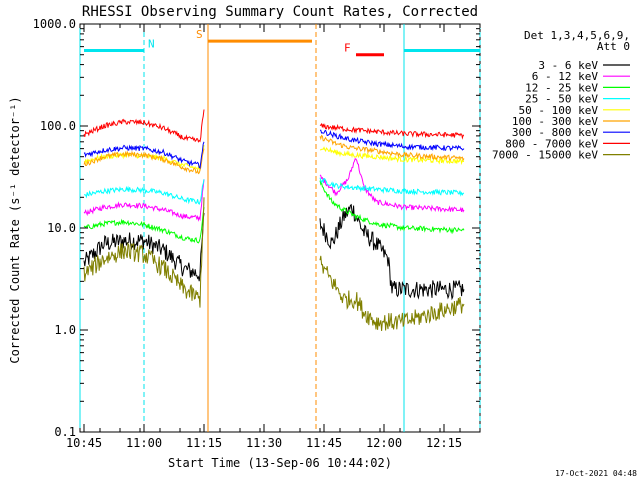 This screenshot has height=480, width=640. I want to click on legend-header-line-2: Att 0, so click(613, 46).